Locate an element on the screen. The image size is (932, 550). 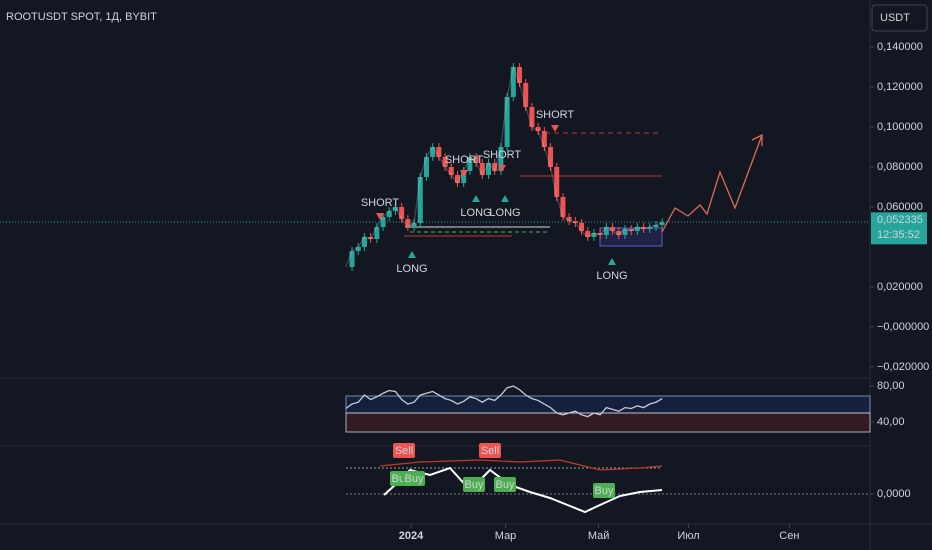
rsi-line is located at coordinates (504, 401).